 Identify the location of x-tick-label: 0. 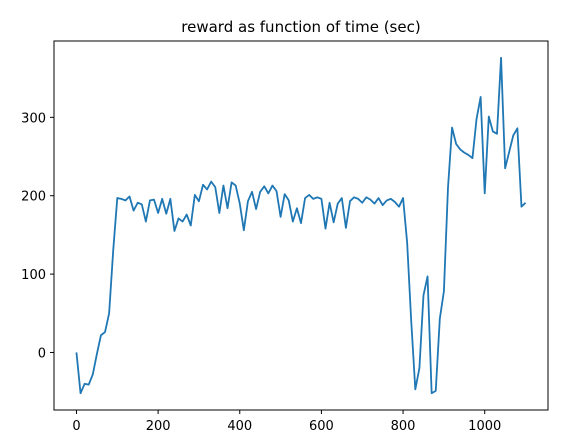
(76, 426).